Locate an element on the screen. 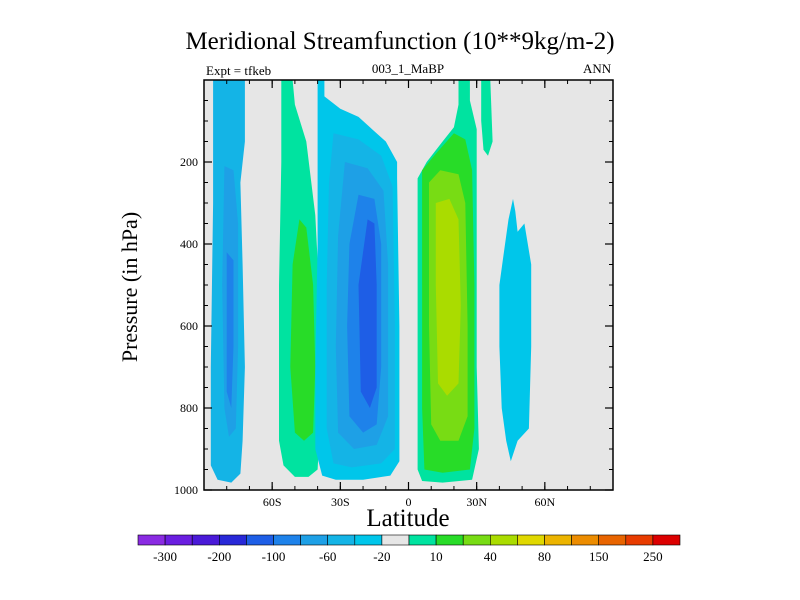  x-tick-label: 60N is located at coordinates (544, 502).